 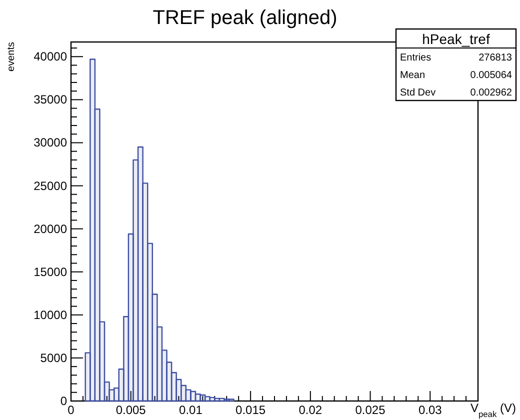 What do you see at coordinates (493, 410) in the screenshot?
I see `x-axis-title: V$_{peak}$ (V)` at bounding box center [493, 410].